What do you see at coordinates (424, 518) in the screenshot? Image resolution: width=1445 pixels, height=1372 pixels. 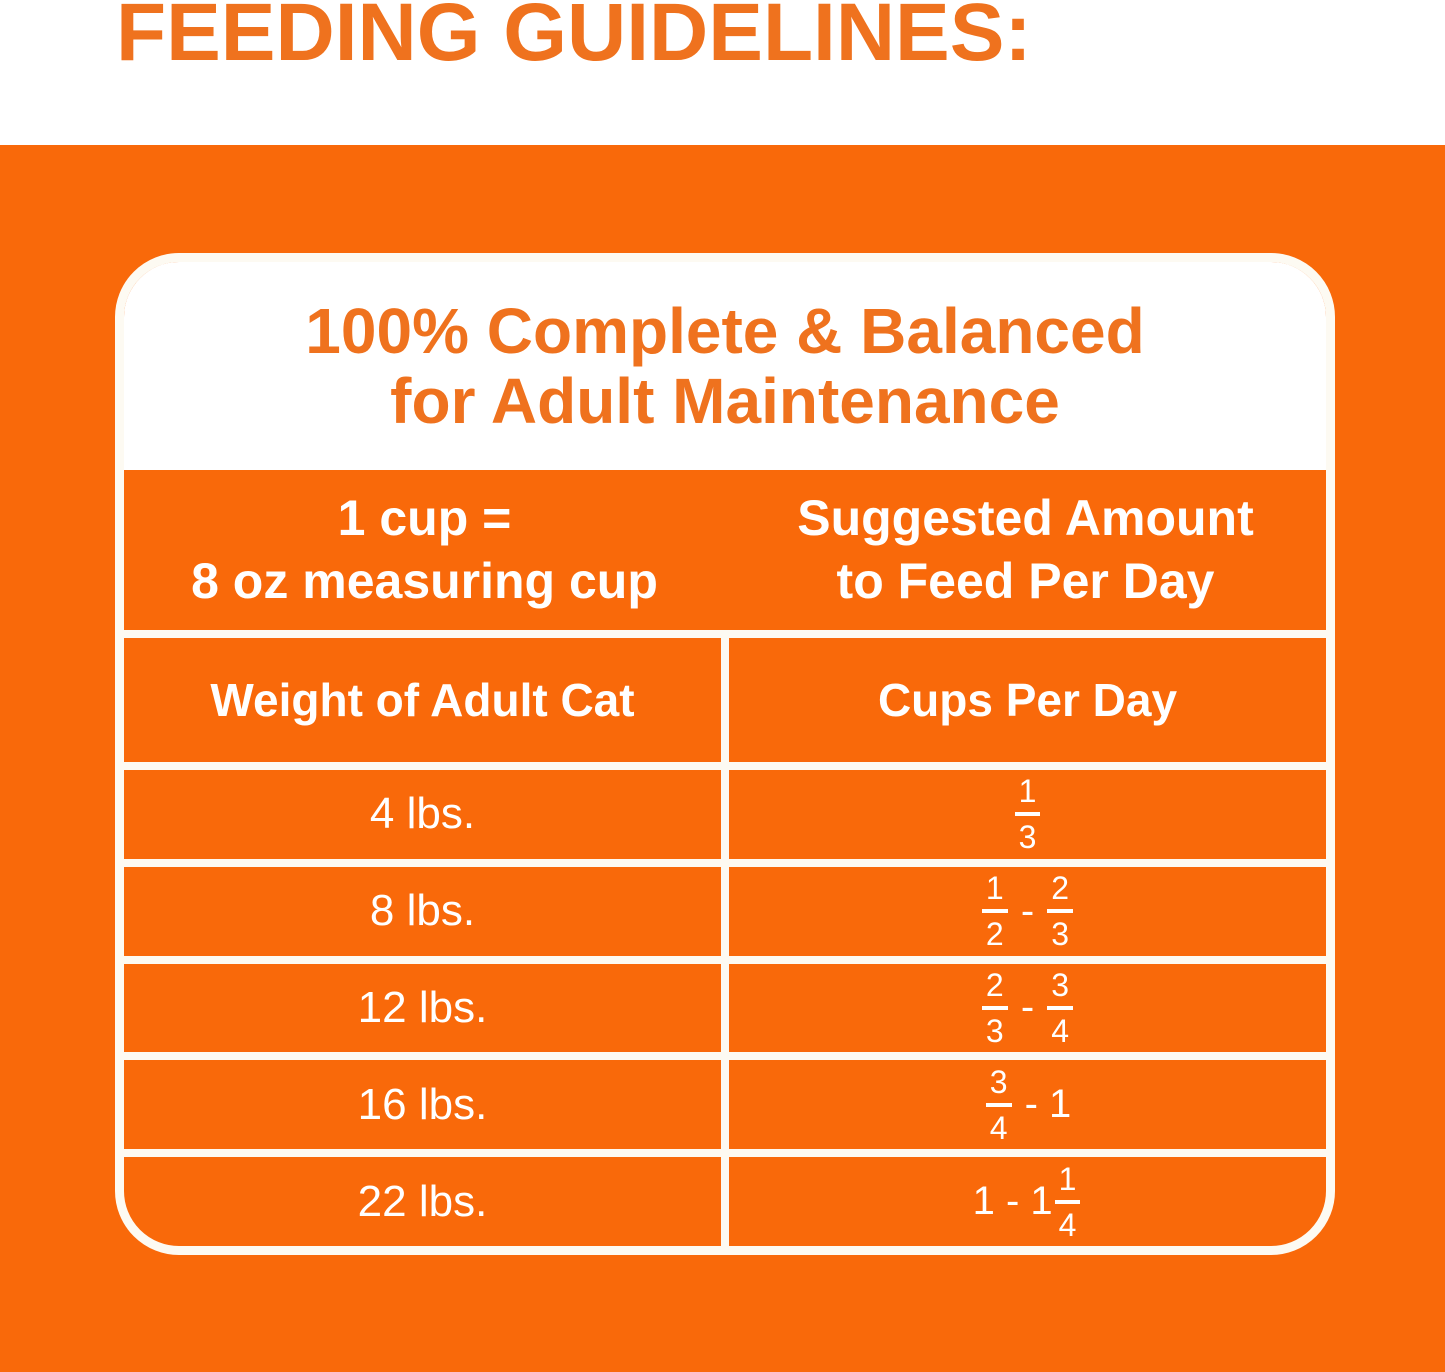 I see `header-cup-line1: 1 cup =` at bounding box center [424, 518].